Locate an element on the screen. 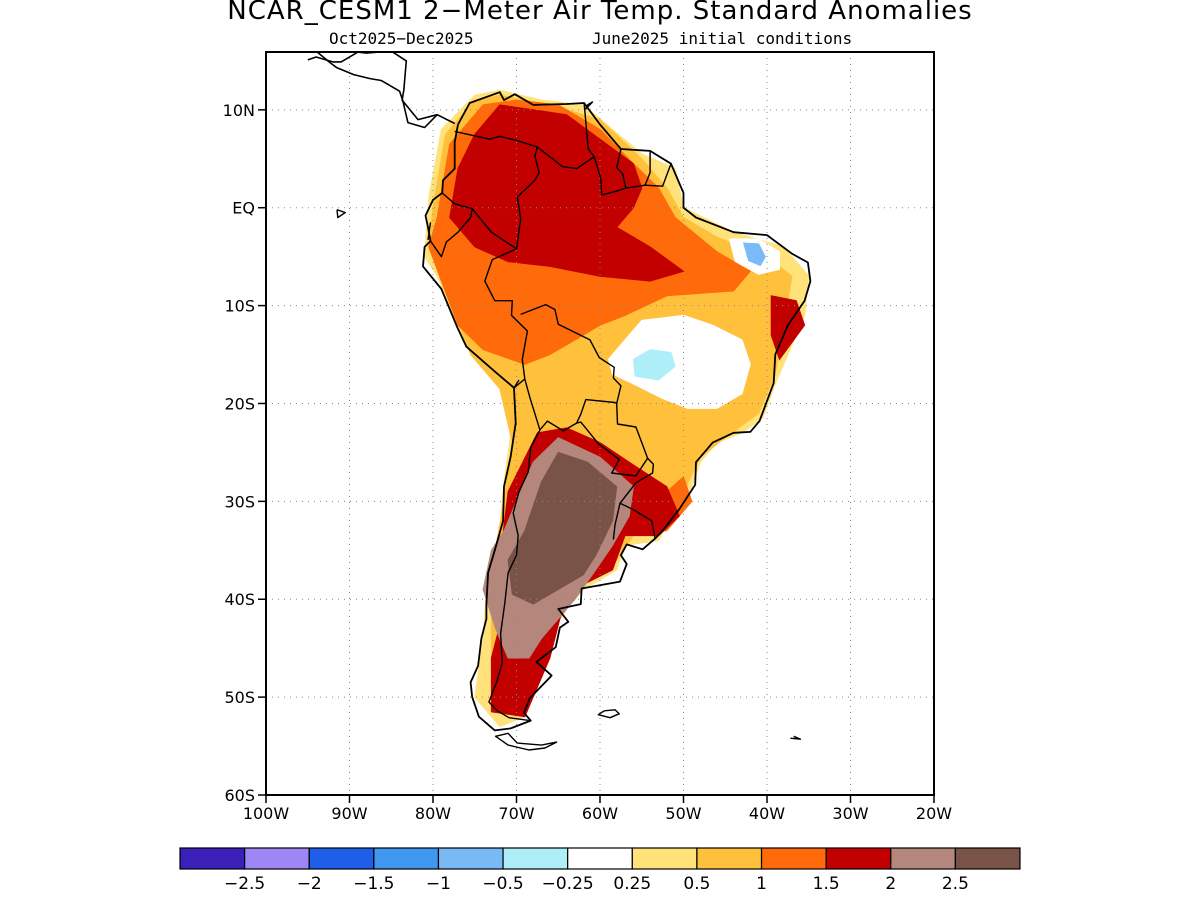 This screenshot has height=900, width=1200. colorbar-label: −1.5 is located at coordinates (373, 884).